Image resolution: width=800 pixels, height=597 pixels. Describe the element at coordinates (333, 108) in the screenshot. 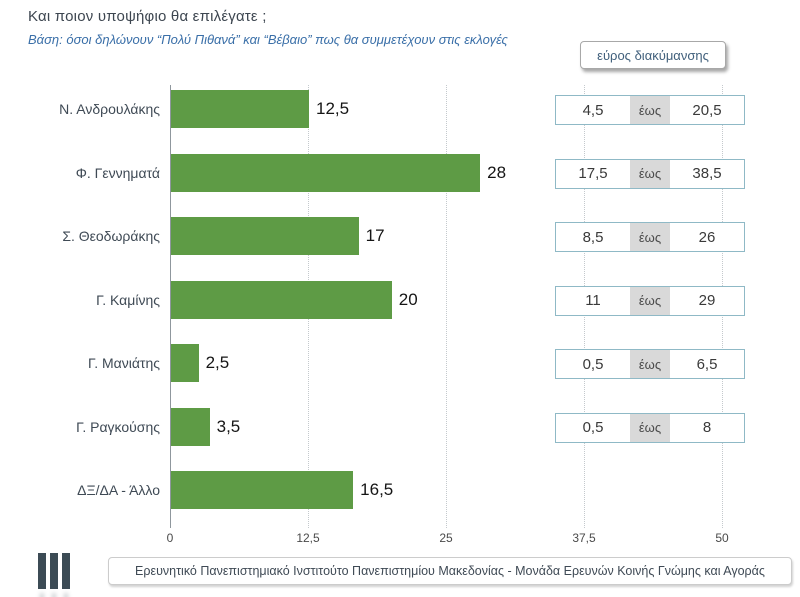

I see `bar-value-label: 12,5` at that location.